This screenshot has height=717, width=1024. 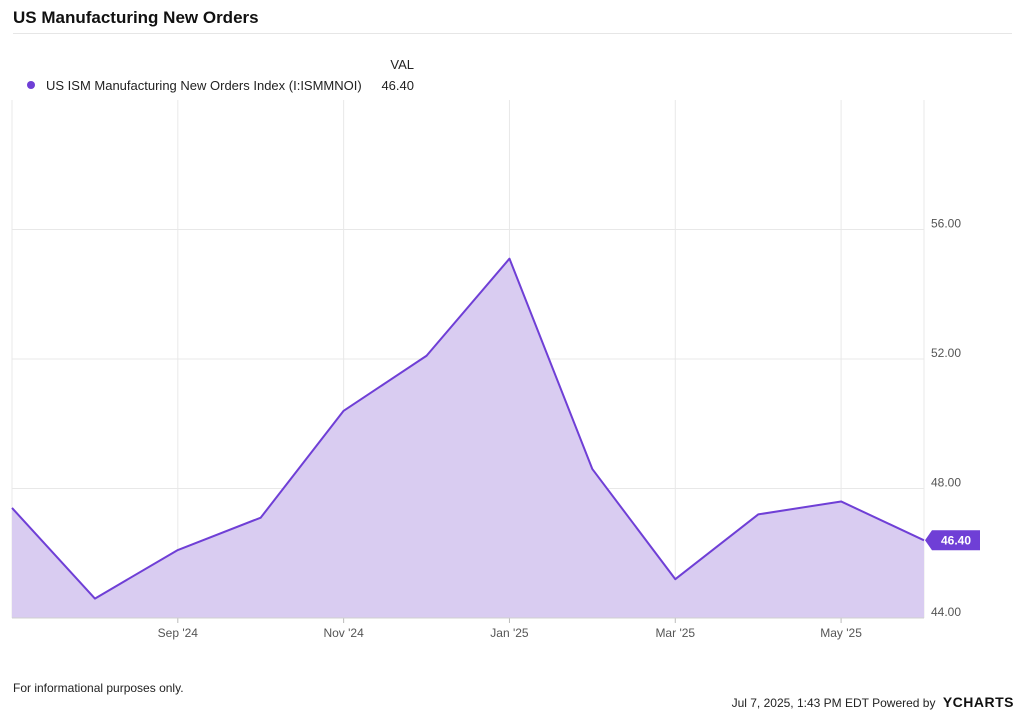 I want to click on legend-series-value: 46.40, so click(x=397, y=85).